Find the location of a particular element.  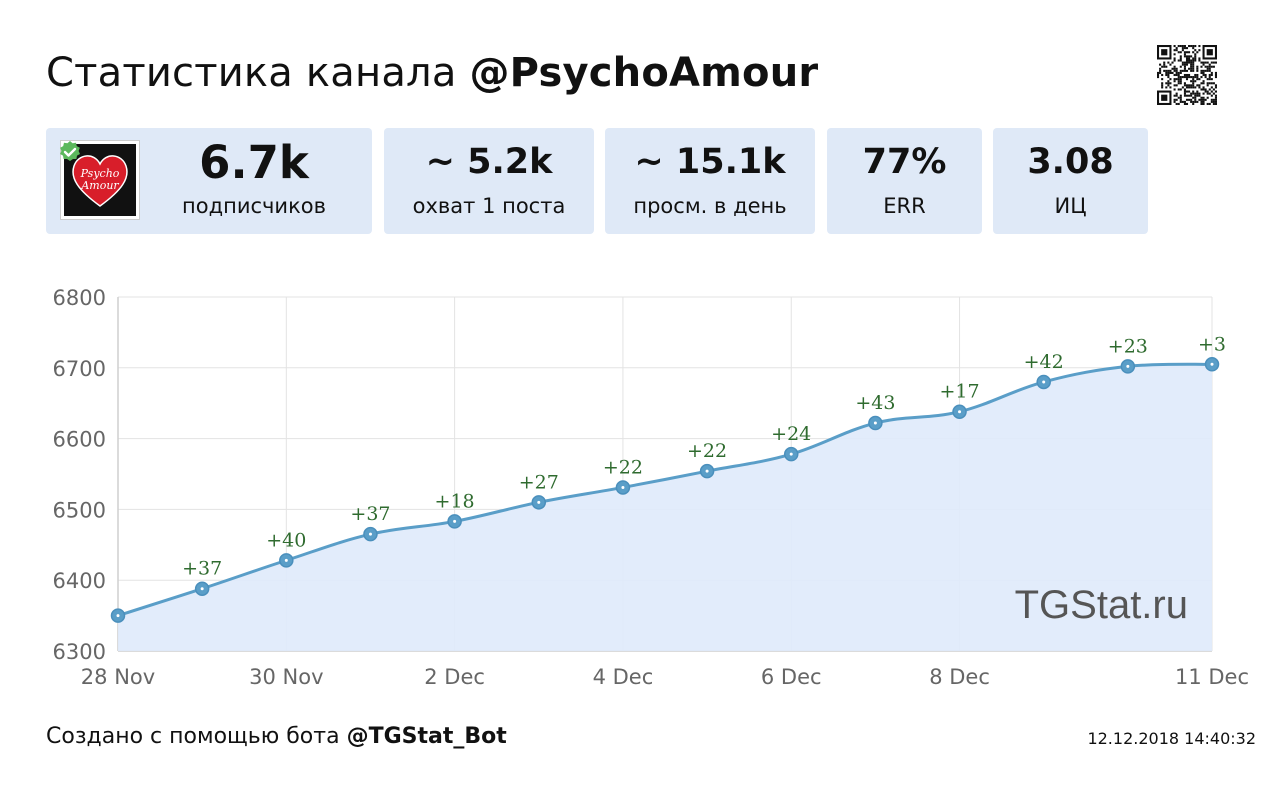

footer-credit: Создано с помощью бота @TGStat_Bot is located at coordinates (276, 736).